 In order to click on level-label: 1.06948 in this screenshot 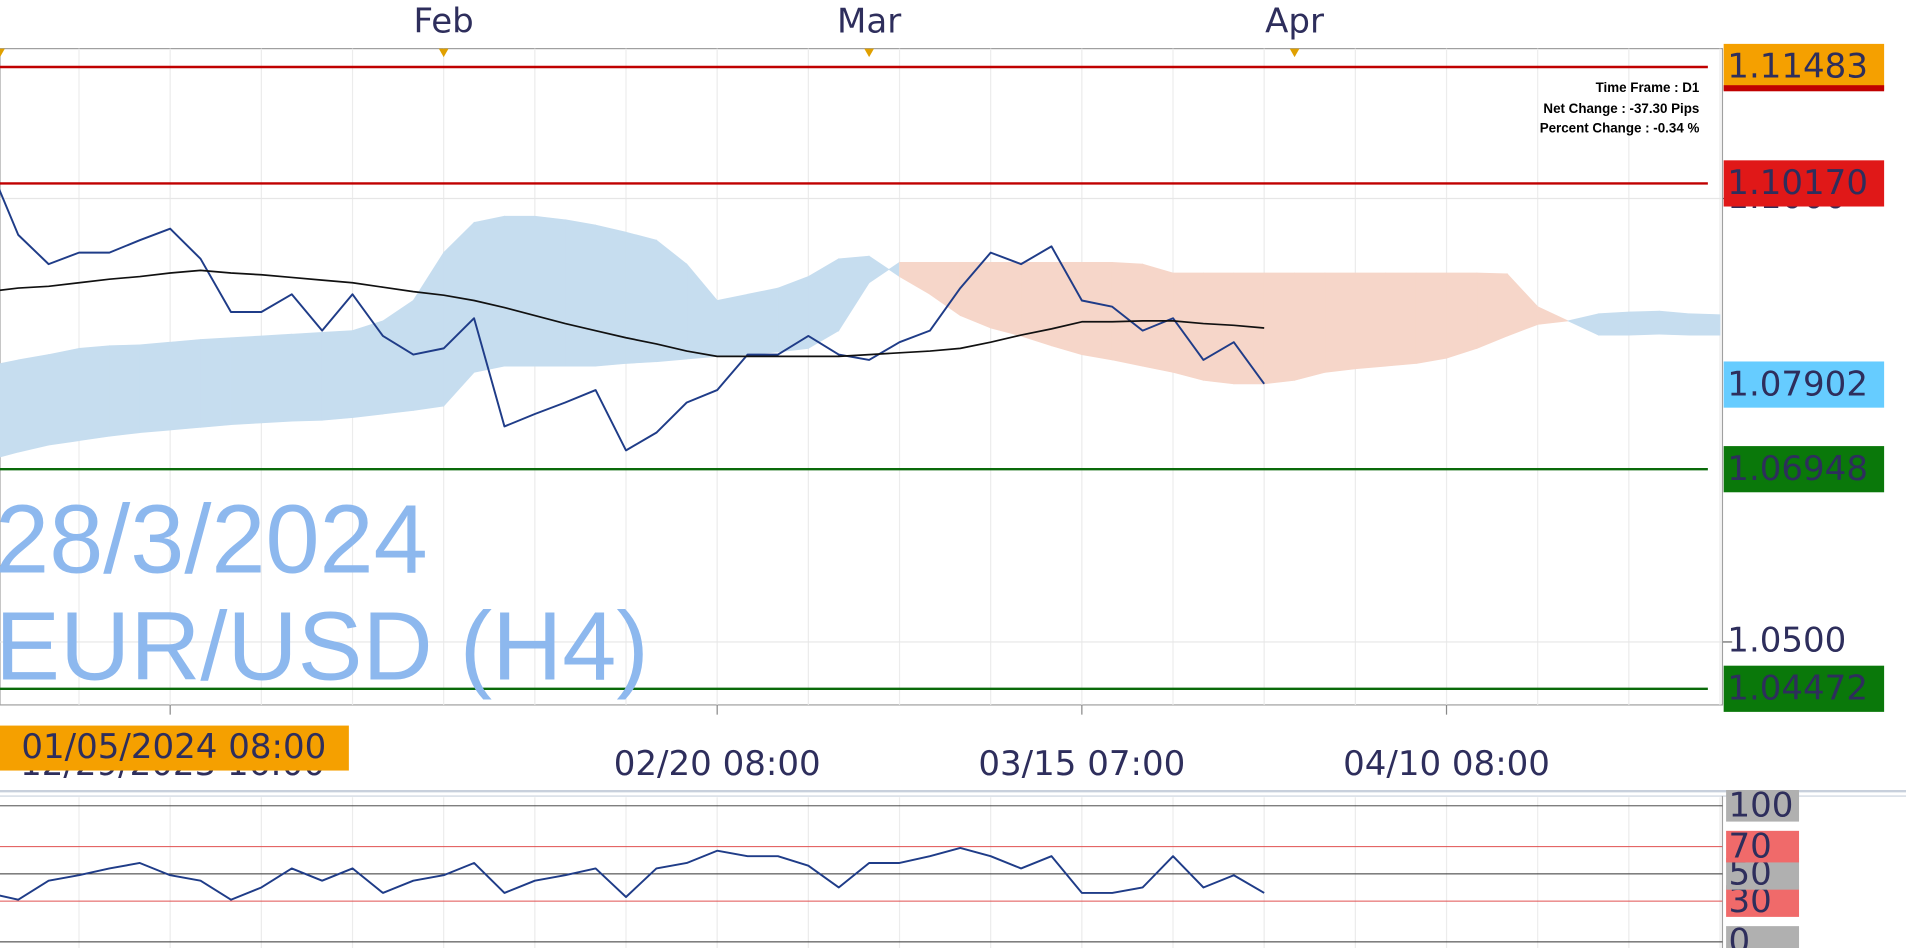, I will do `click(1797, 469)`.